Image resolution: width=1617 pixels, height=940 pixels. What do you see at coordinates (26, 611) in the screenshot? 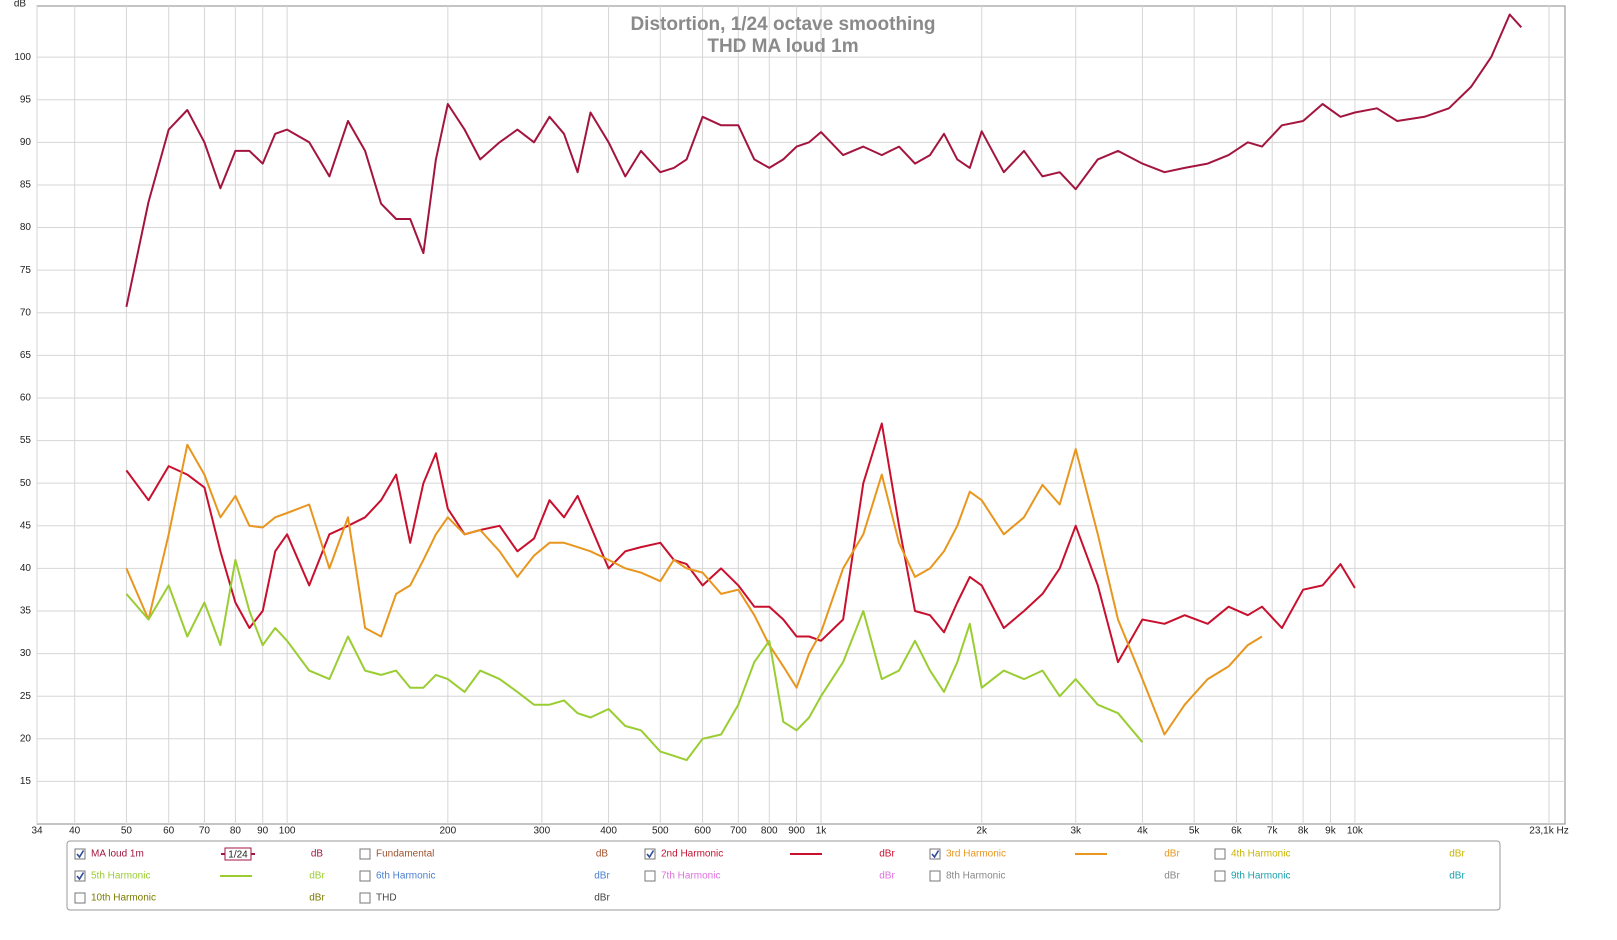
I see `y-tick-label: 35` at bounding box center [26, 611].